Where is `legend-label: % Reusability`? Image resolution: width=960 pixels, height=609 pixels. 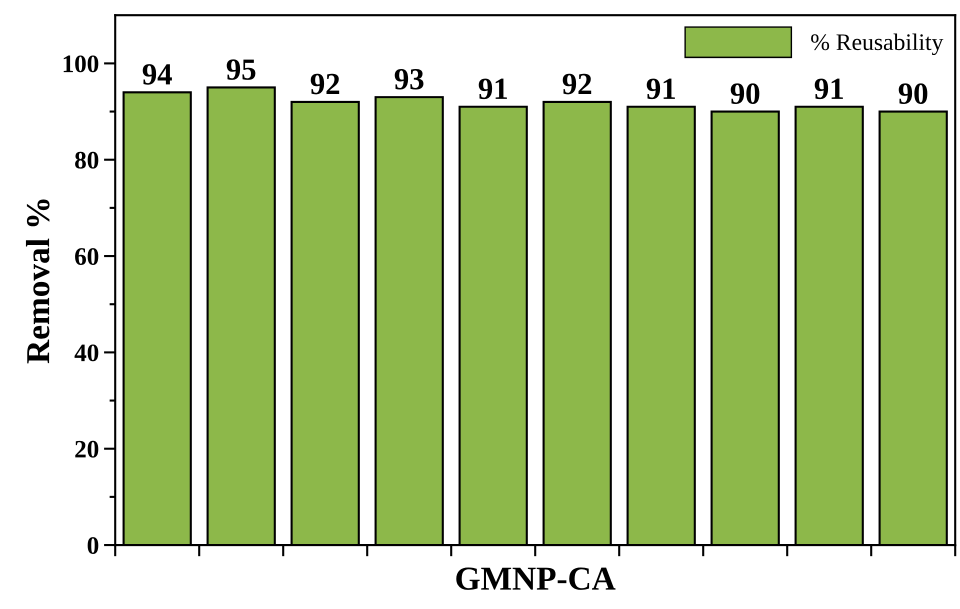
legend-label: % Reusability is located at coordinates (877, 45).